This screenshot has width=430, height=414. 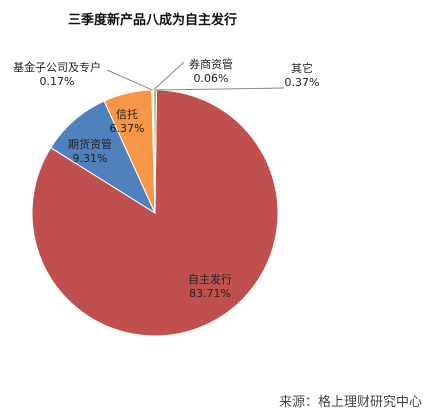 I want to click on slice-label: 自主发行 83.71%, so click(x=210, y=287).